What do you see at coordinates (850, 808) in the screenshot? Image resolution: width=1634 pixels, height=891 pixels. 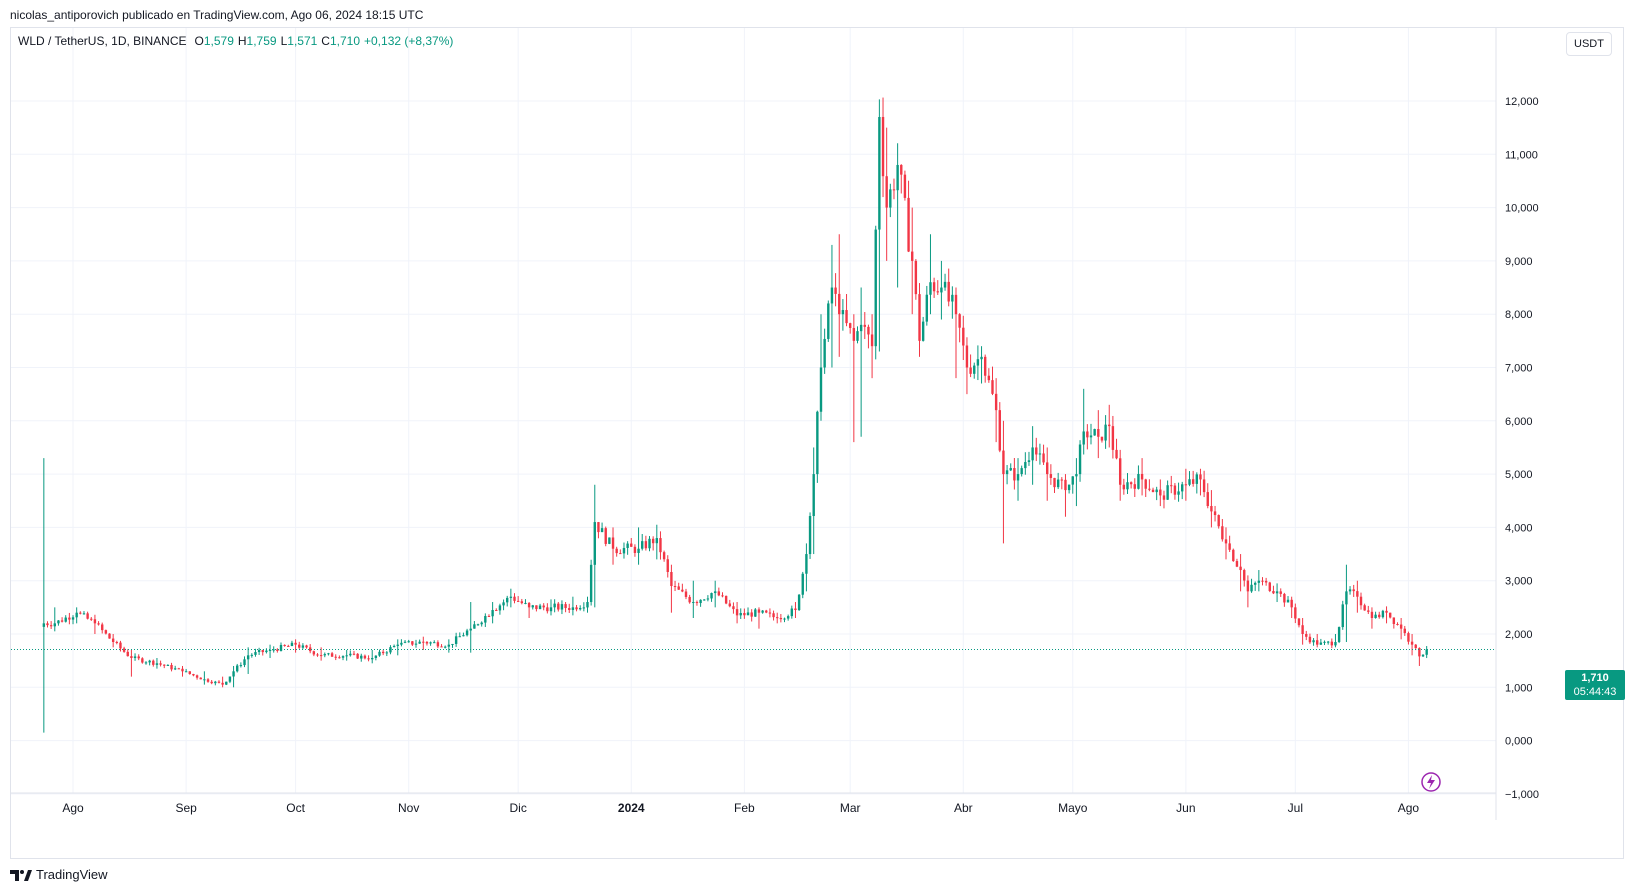 I see `x-tick-label: Mar` at bounding box center [850, 808].